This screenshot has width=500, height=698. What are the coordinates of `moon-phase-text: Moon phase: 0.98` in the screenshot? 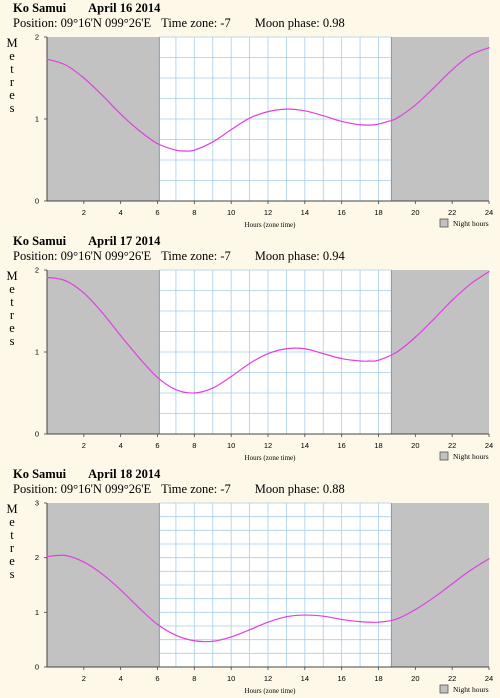 It's located at (299, 23).